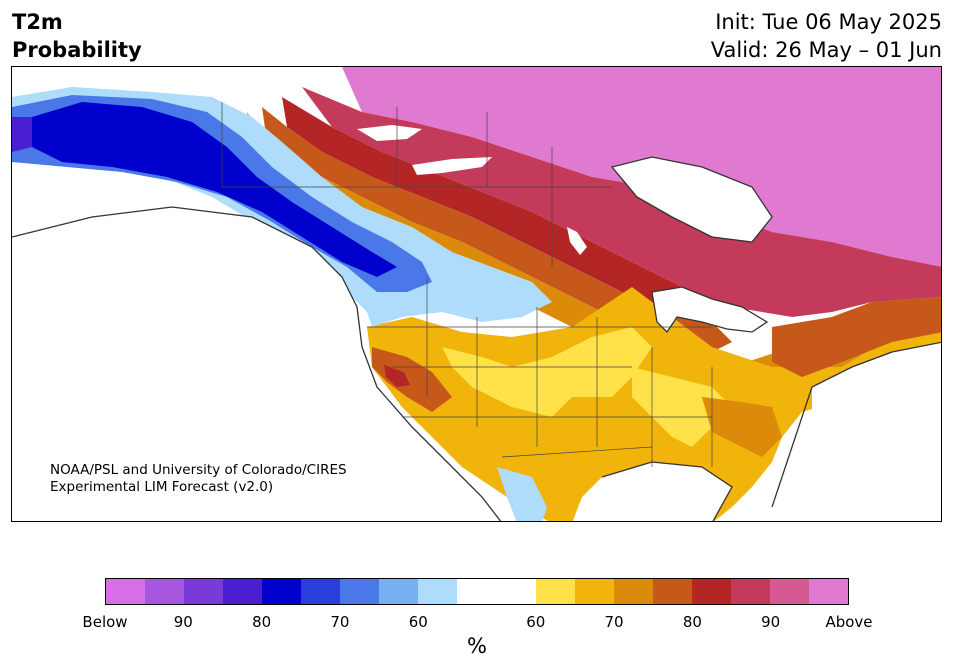  I want to click on map-title: T2m Probability, so click(77, 36).